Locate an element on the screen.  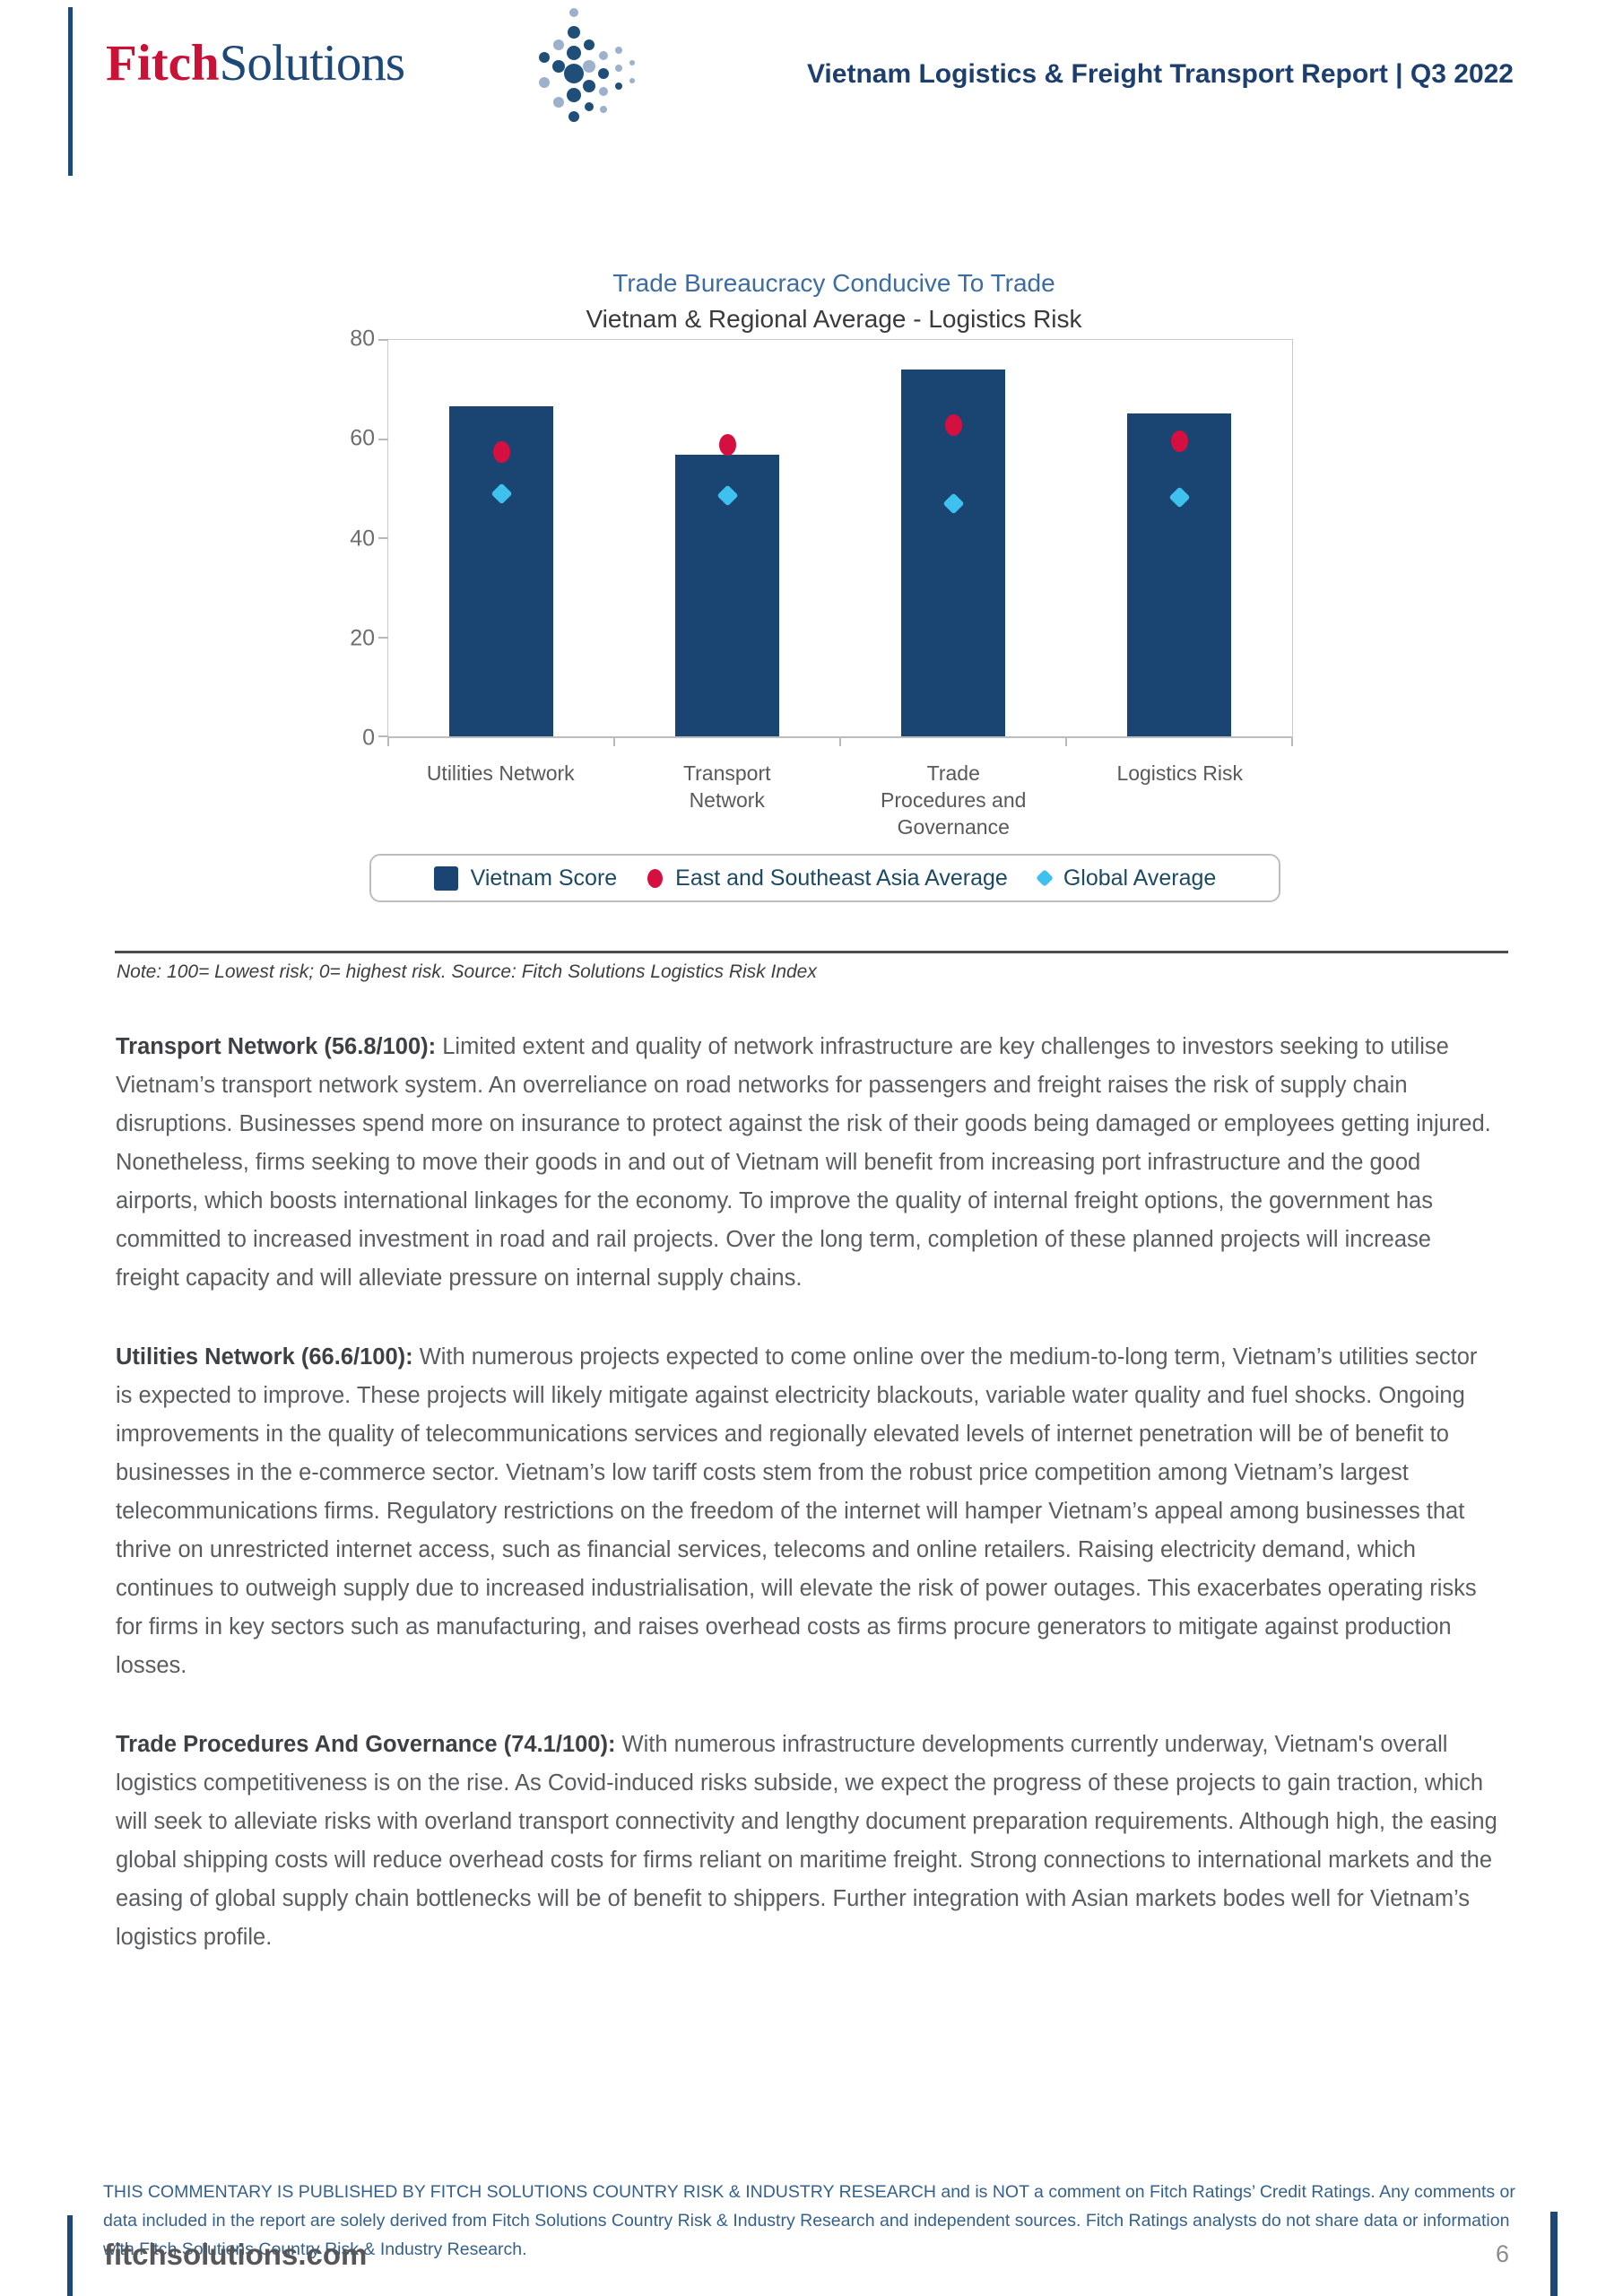
legend-item-vietnam-score: Vietnam Score is located at coordinates (525, 878).